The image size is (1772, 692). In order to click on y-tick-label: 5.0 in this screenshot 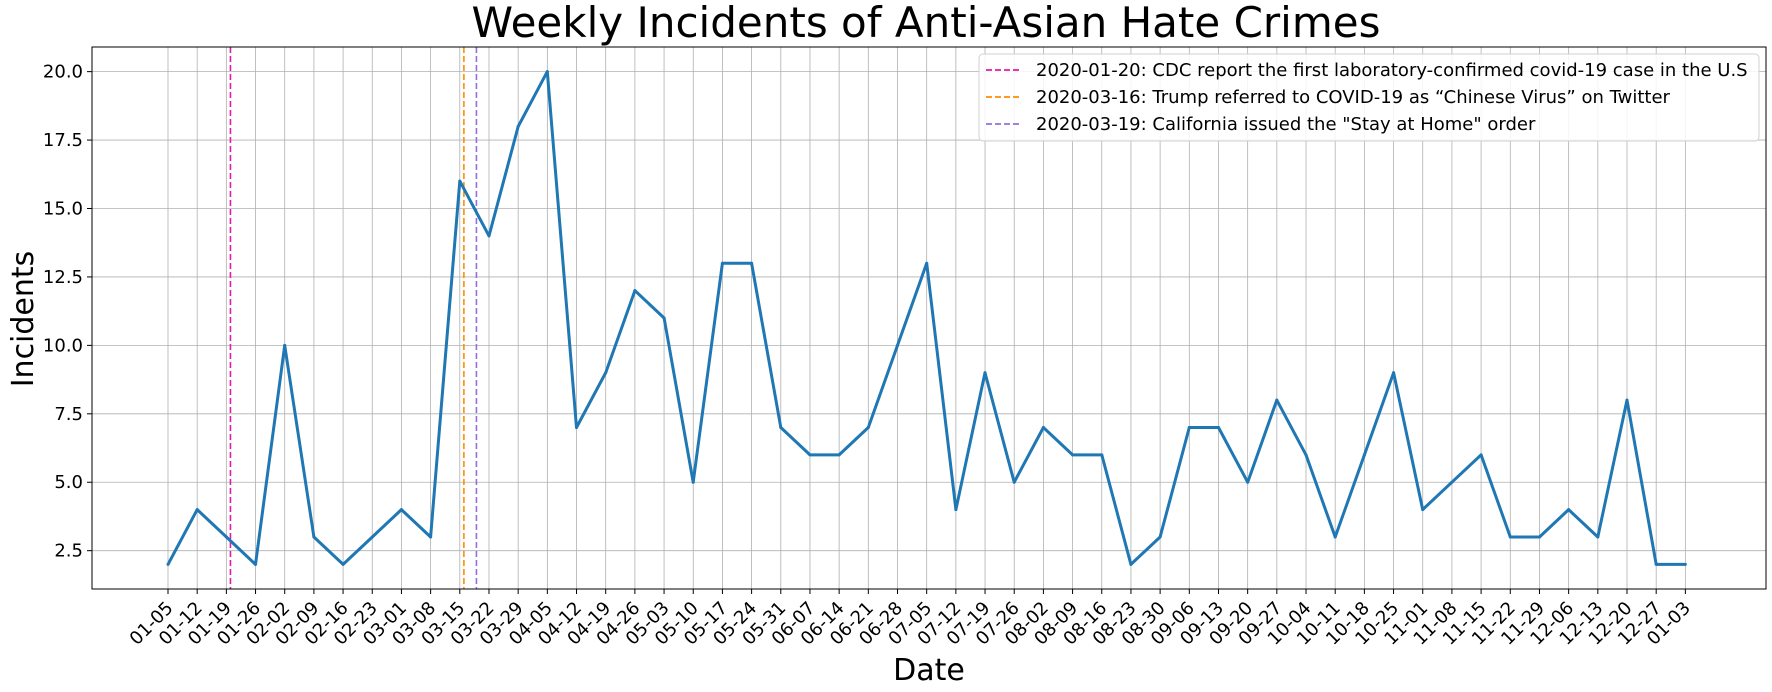, I will do `click(68, 482)`.